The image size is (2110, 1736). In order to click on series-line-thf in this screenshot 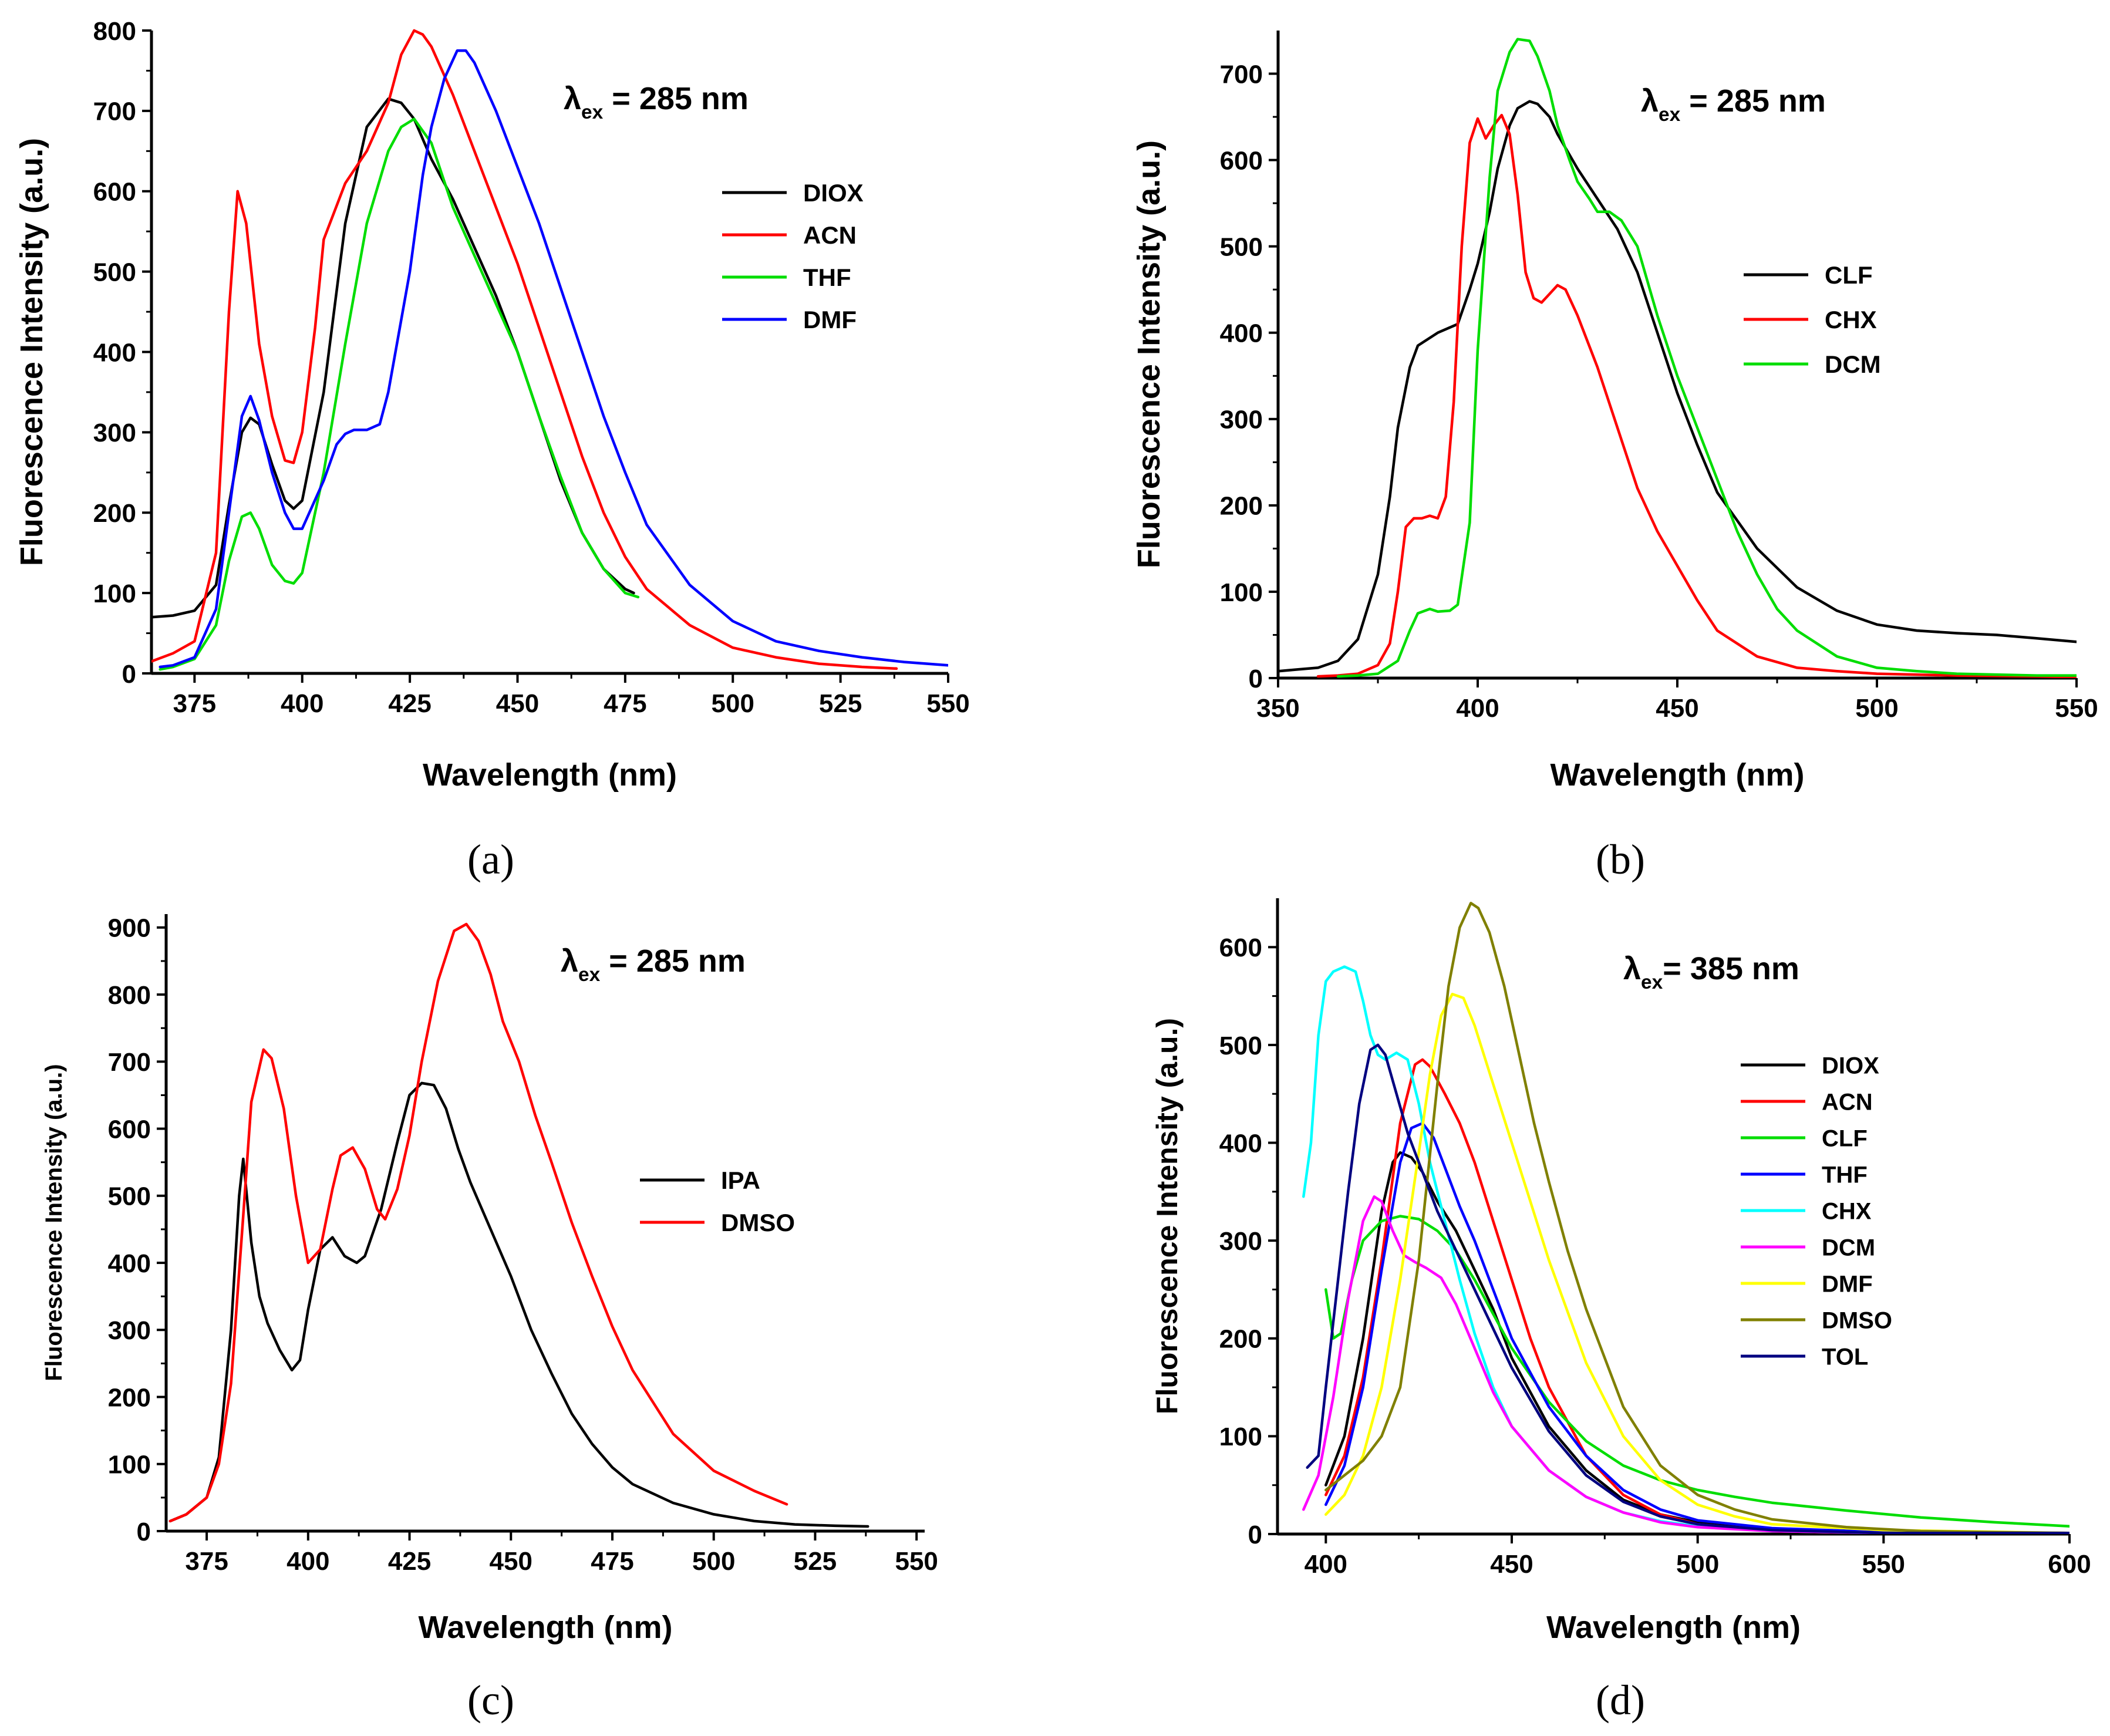, I will do `click(399, 394)`.